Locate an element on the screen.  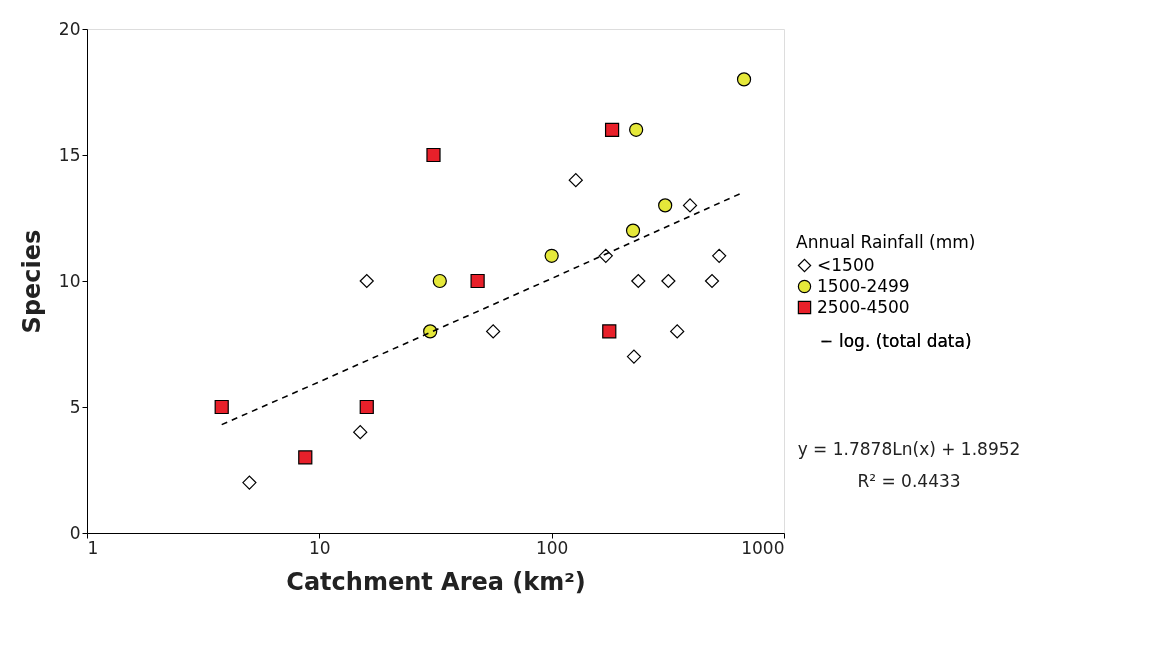
legend-label: <1500 is located at coordinates (846, 264).